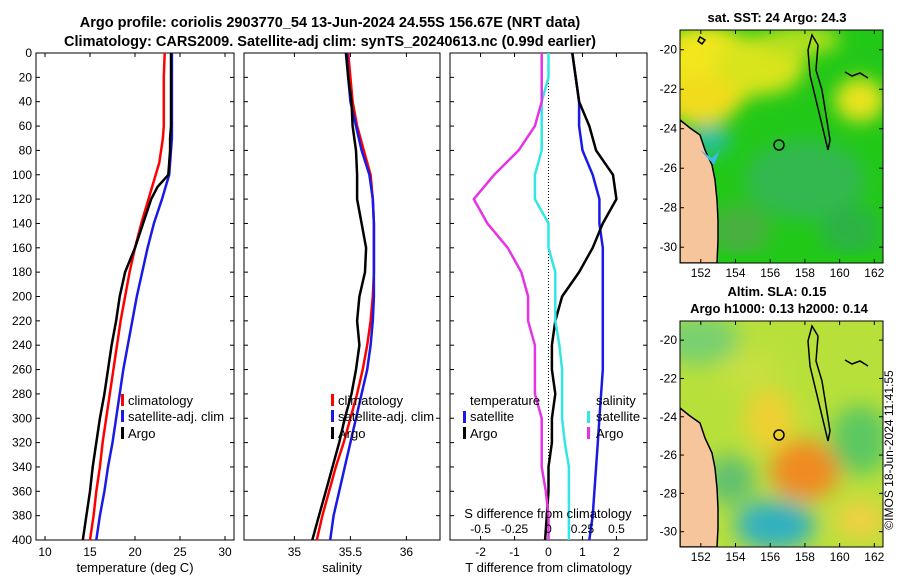 This screenshot has width=900, height=580. I want to click on sla-map-ticks: -20 -22 -24 -26 -28 -30 152 154 156 158 160 162, so click(772, 442).